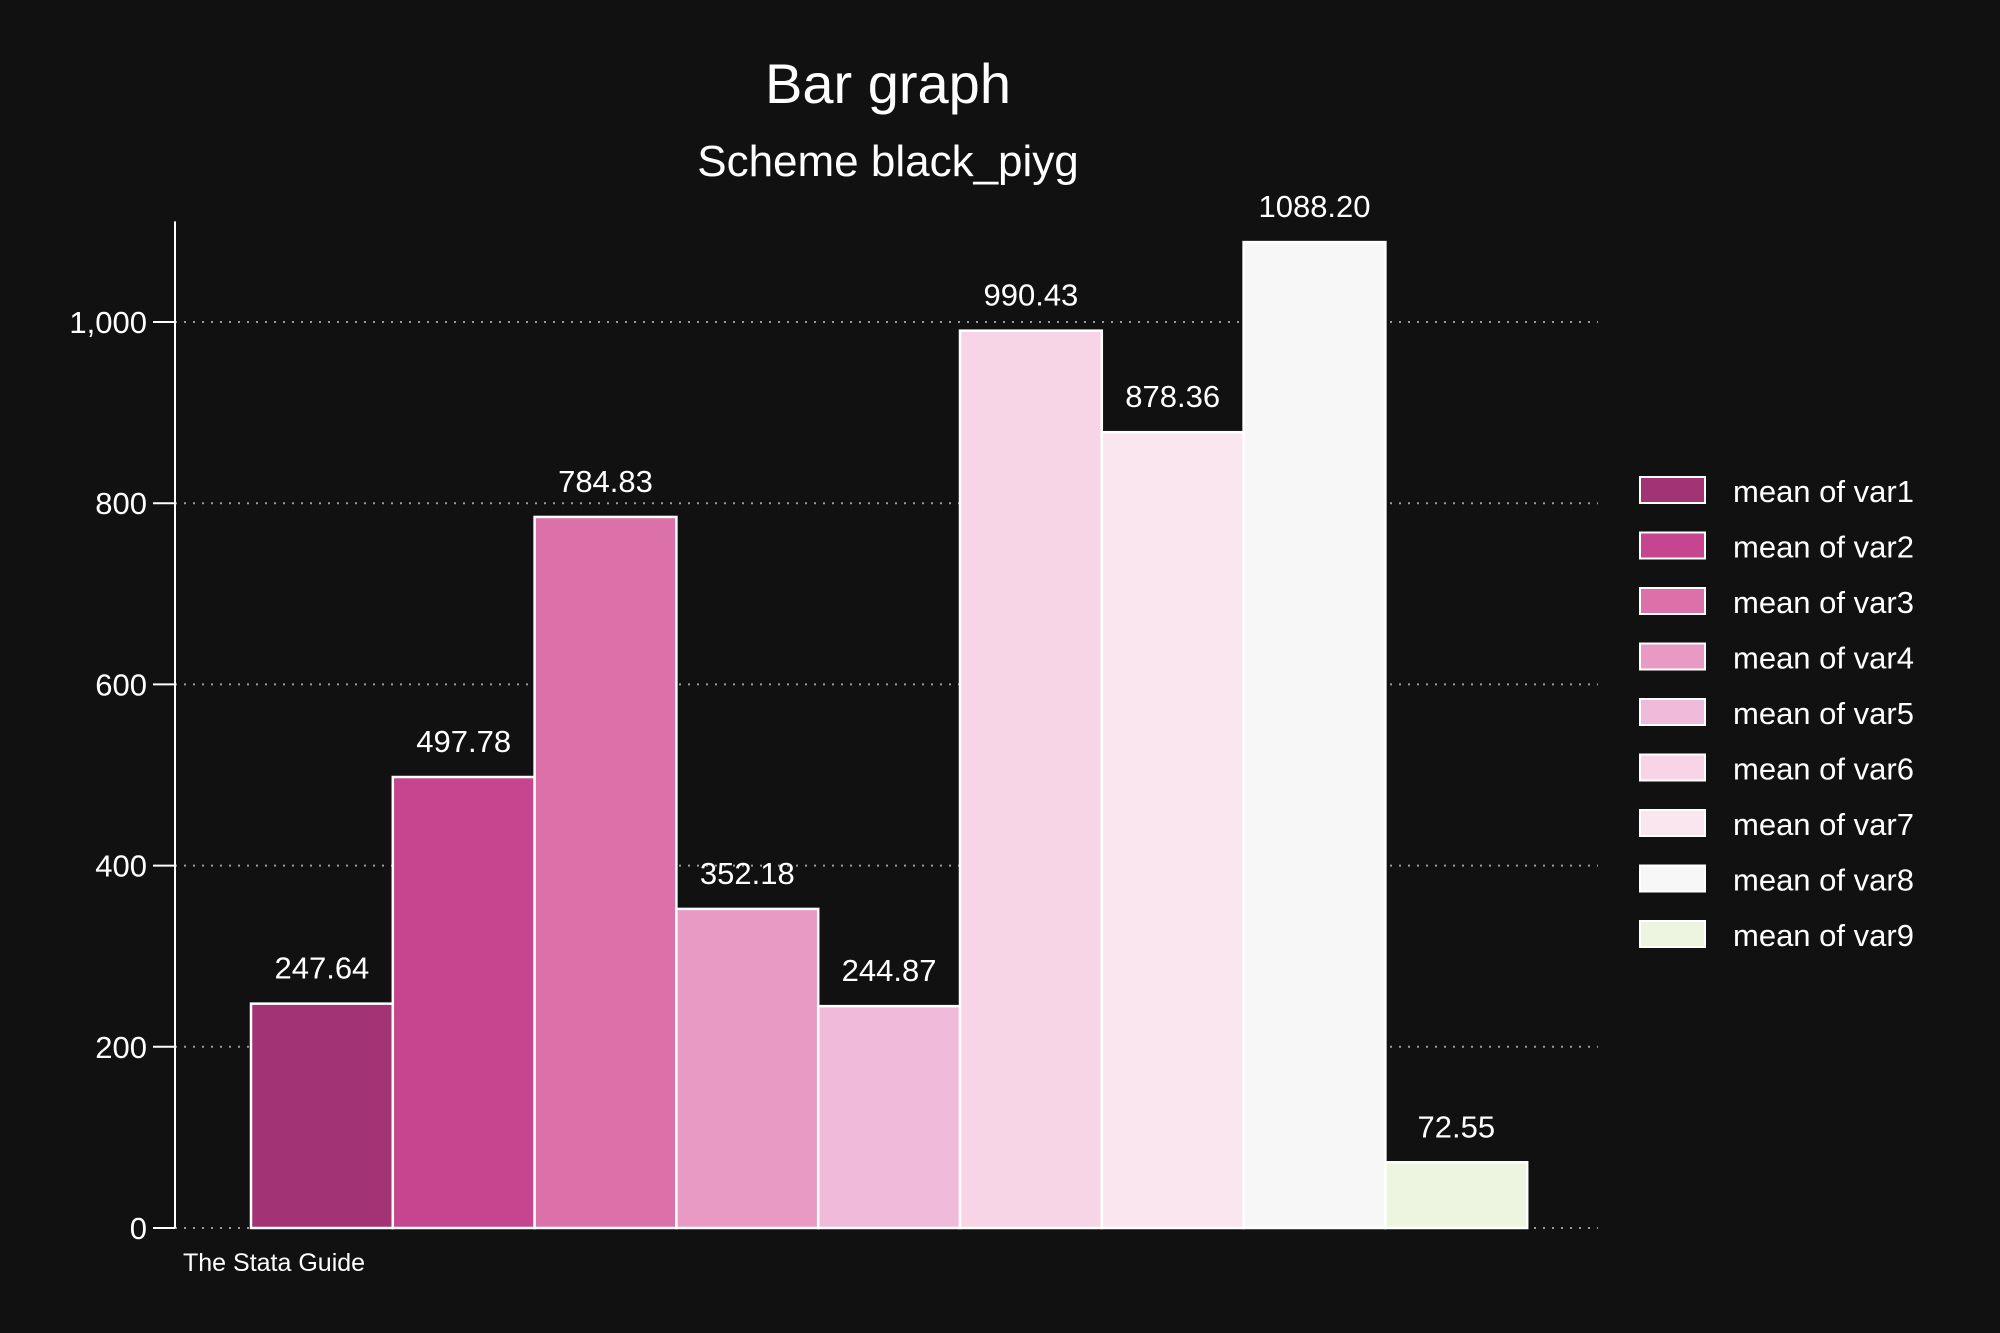  Describe the element at coordinates (1314, 206) in the screenshot. I see `bar-value-label: 1088.20` at that location.